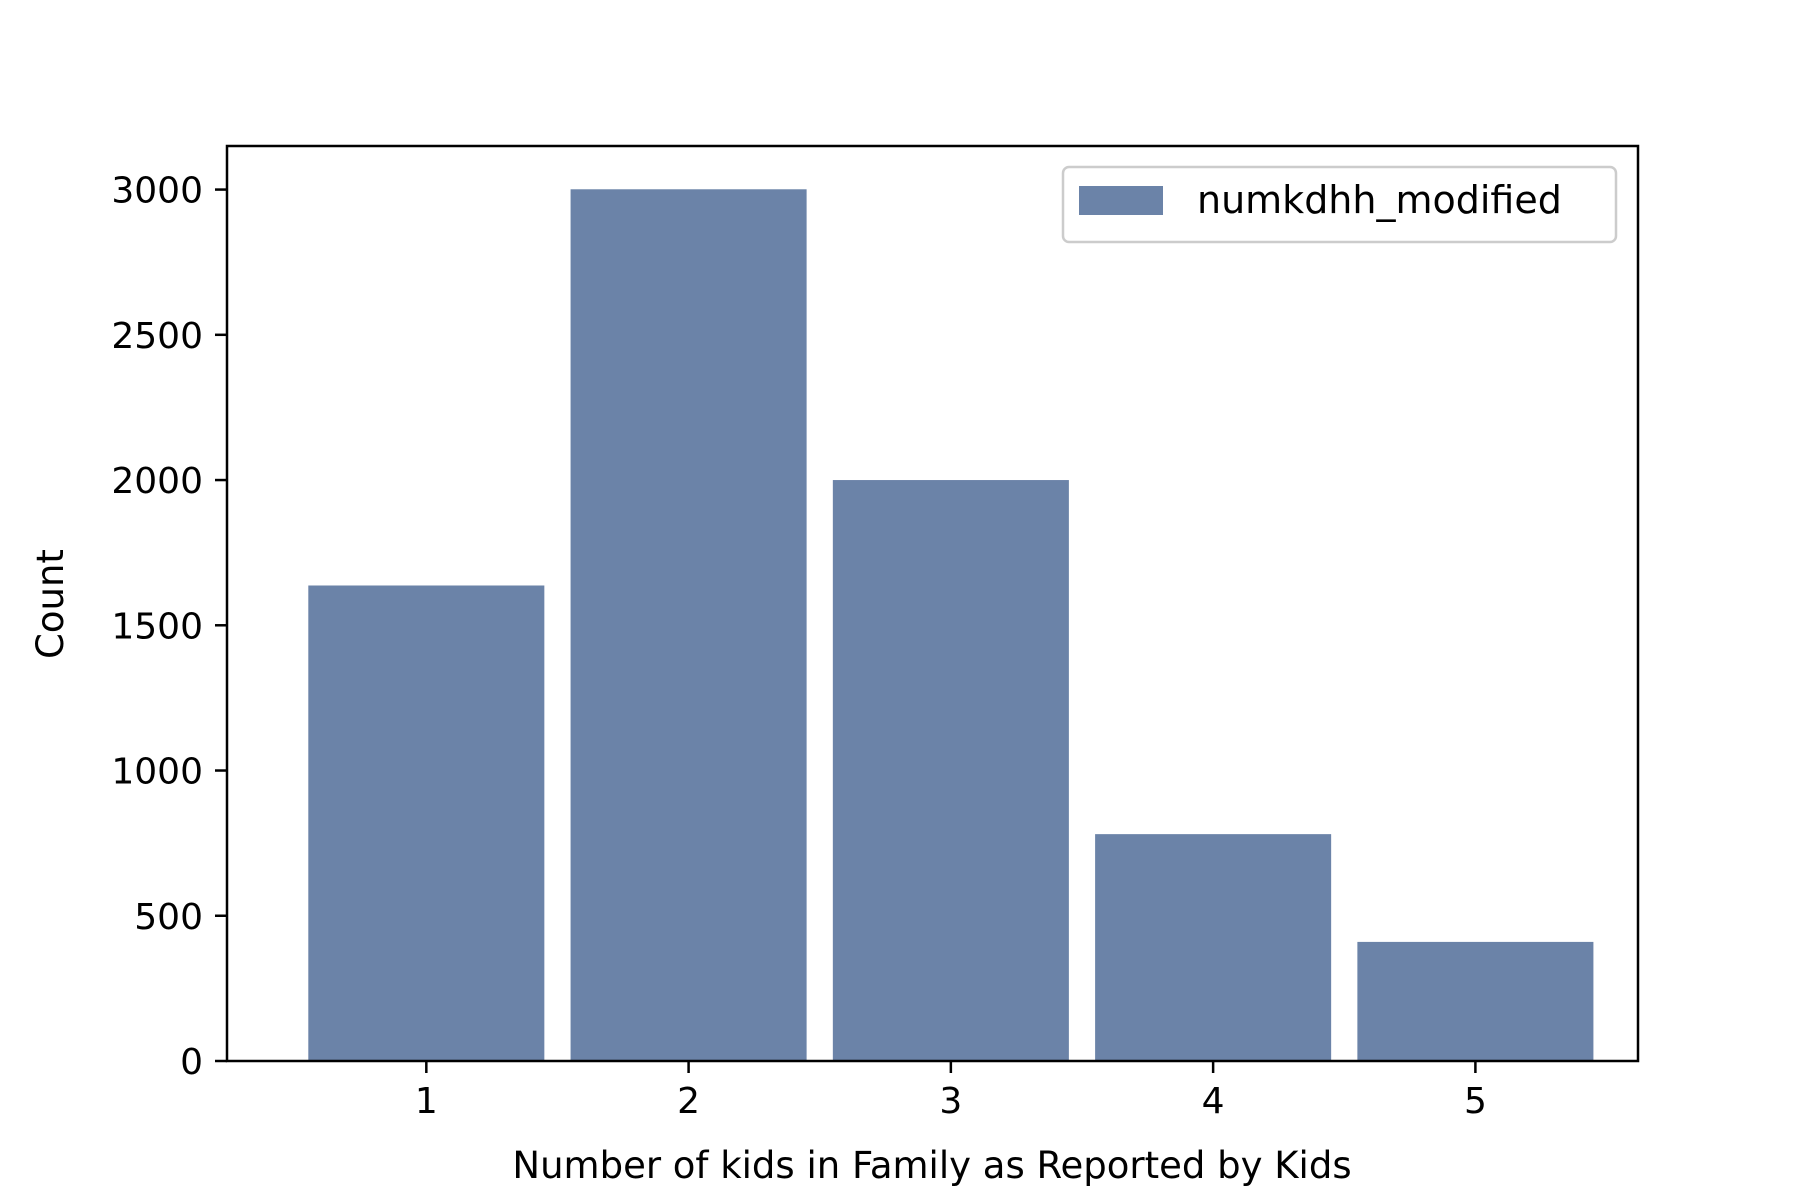 This screenshot has height=1200, width=1800. What do you see at coordinates (50, 604) in the screenshot?
I see `y-axis-label: Count` at bounding box center [50, 604].